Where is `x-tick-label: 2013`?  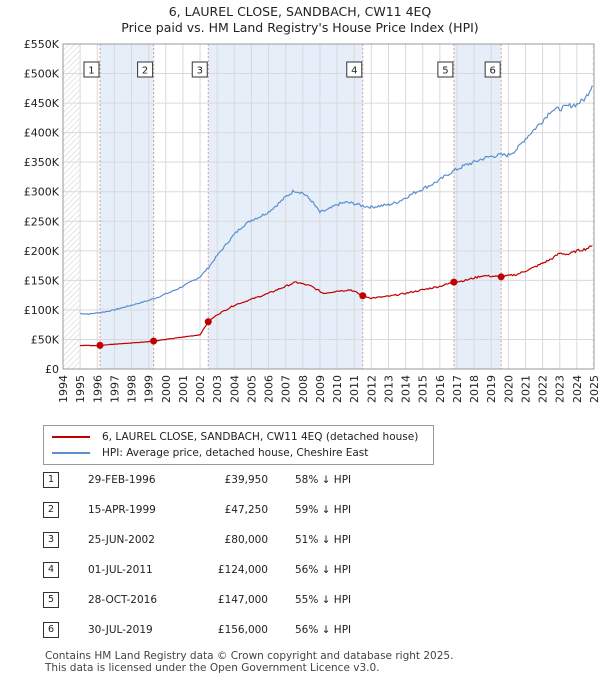
x-tick-label: 2013 is located at coordinates (388, 389).